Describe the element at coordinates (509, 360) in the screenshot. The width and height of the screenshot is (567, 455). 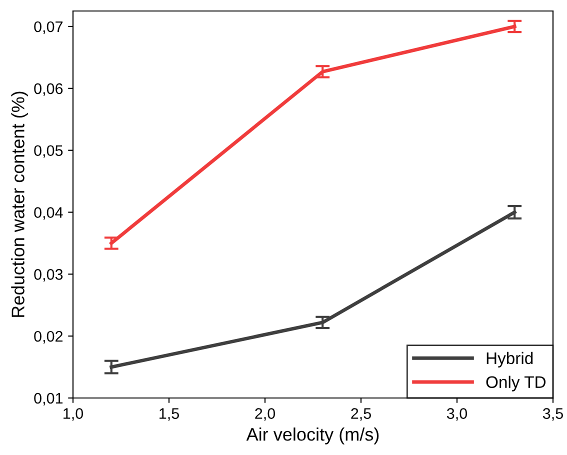
I see `legend-label: Hybrid` at that location.